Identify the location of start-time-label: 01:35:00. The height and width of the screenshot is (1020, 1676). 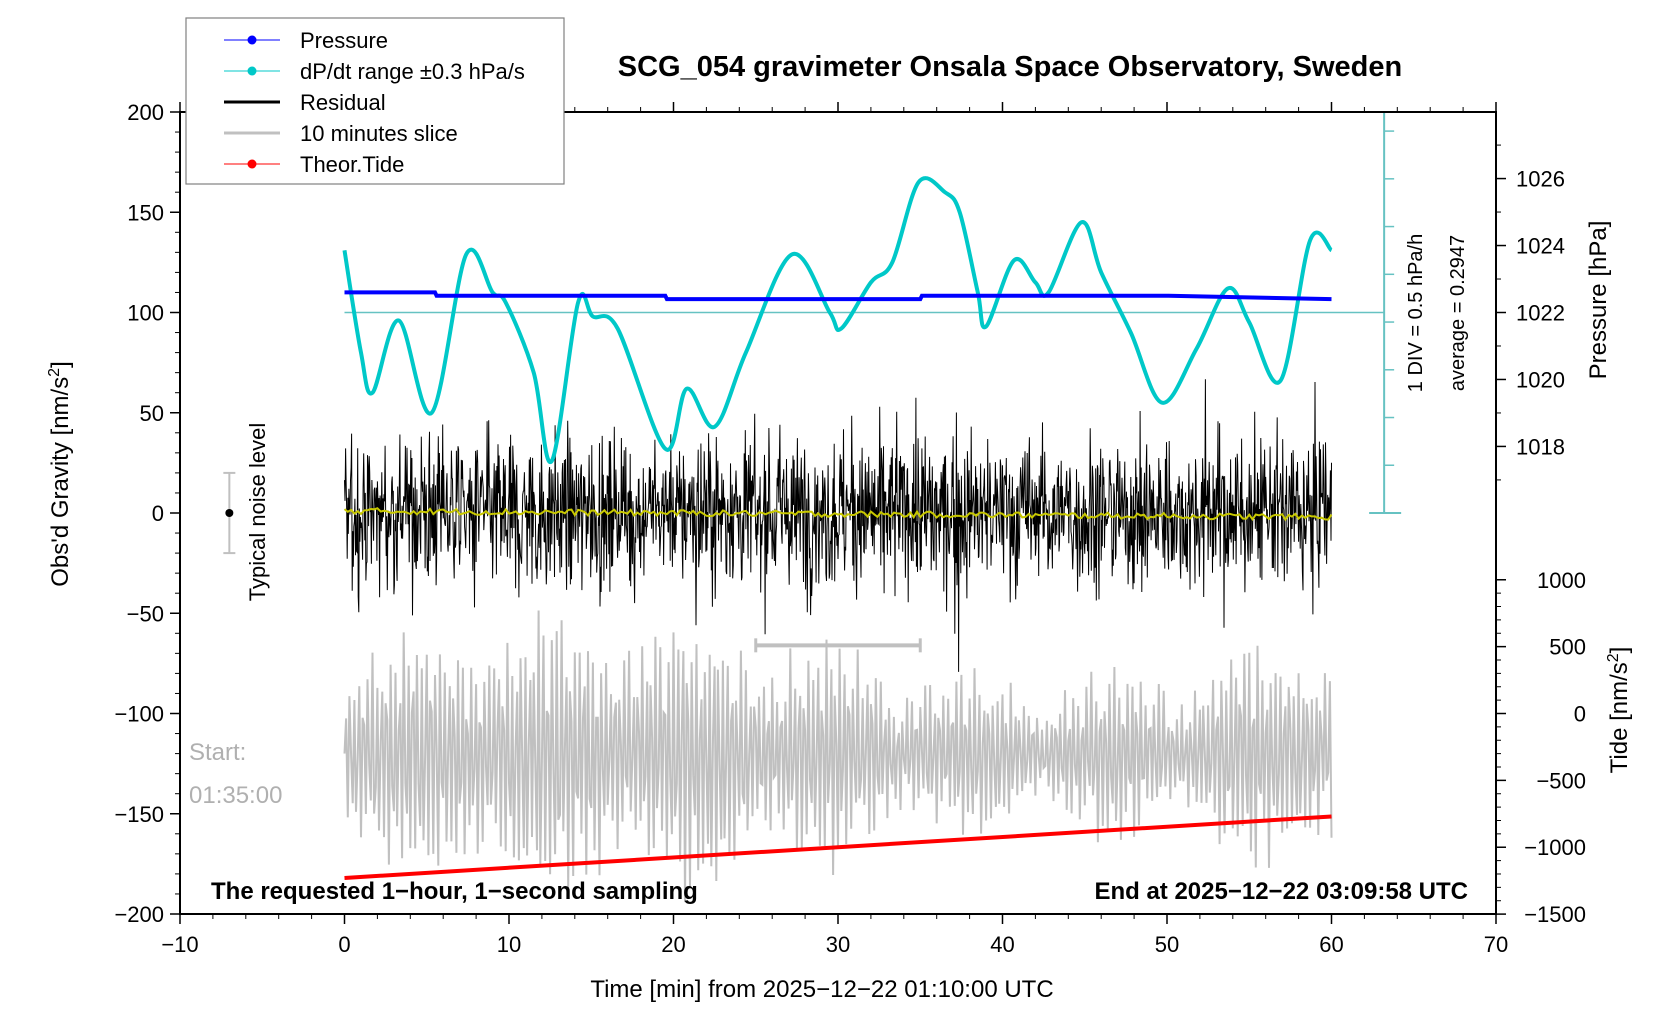
(235, 795).